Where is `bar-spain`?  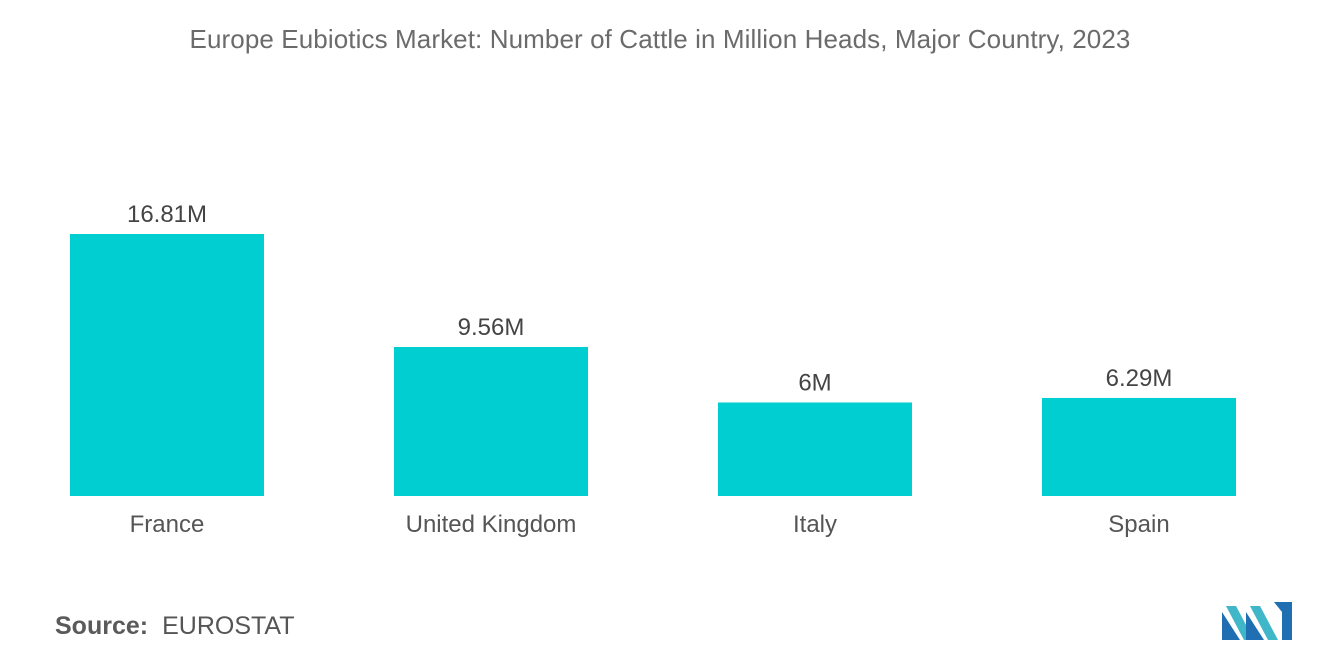 bar-spain is located at coordinates (1139, 446).